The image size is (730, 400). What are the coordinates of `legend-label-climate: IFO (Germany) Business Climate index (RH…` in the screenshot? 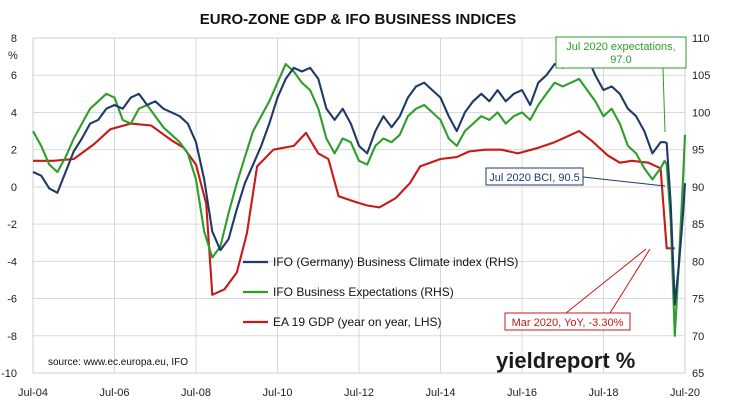 It's located at (395, 262).